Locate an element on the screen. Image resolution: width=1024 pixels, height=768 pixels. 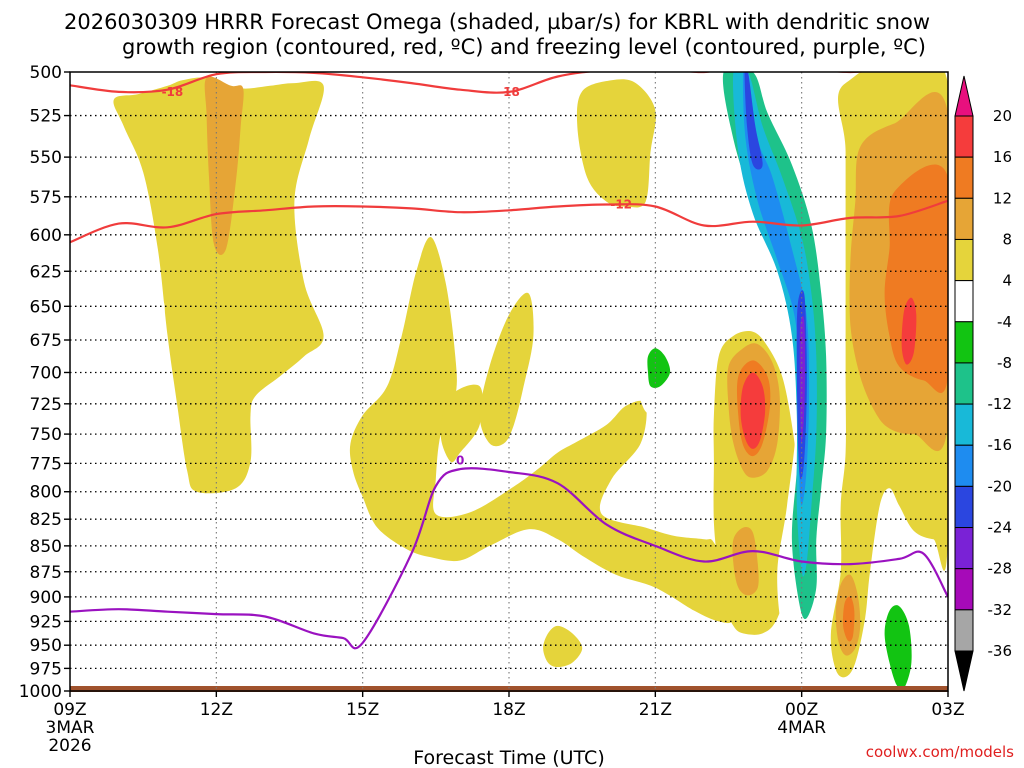
colorbar-legend: 20 16 12 8 4 -4 -8 -12 -16 -20 -24 -28 -32 -36 is located at coordinates (983, 383).